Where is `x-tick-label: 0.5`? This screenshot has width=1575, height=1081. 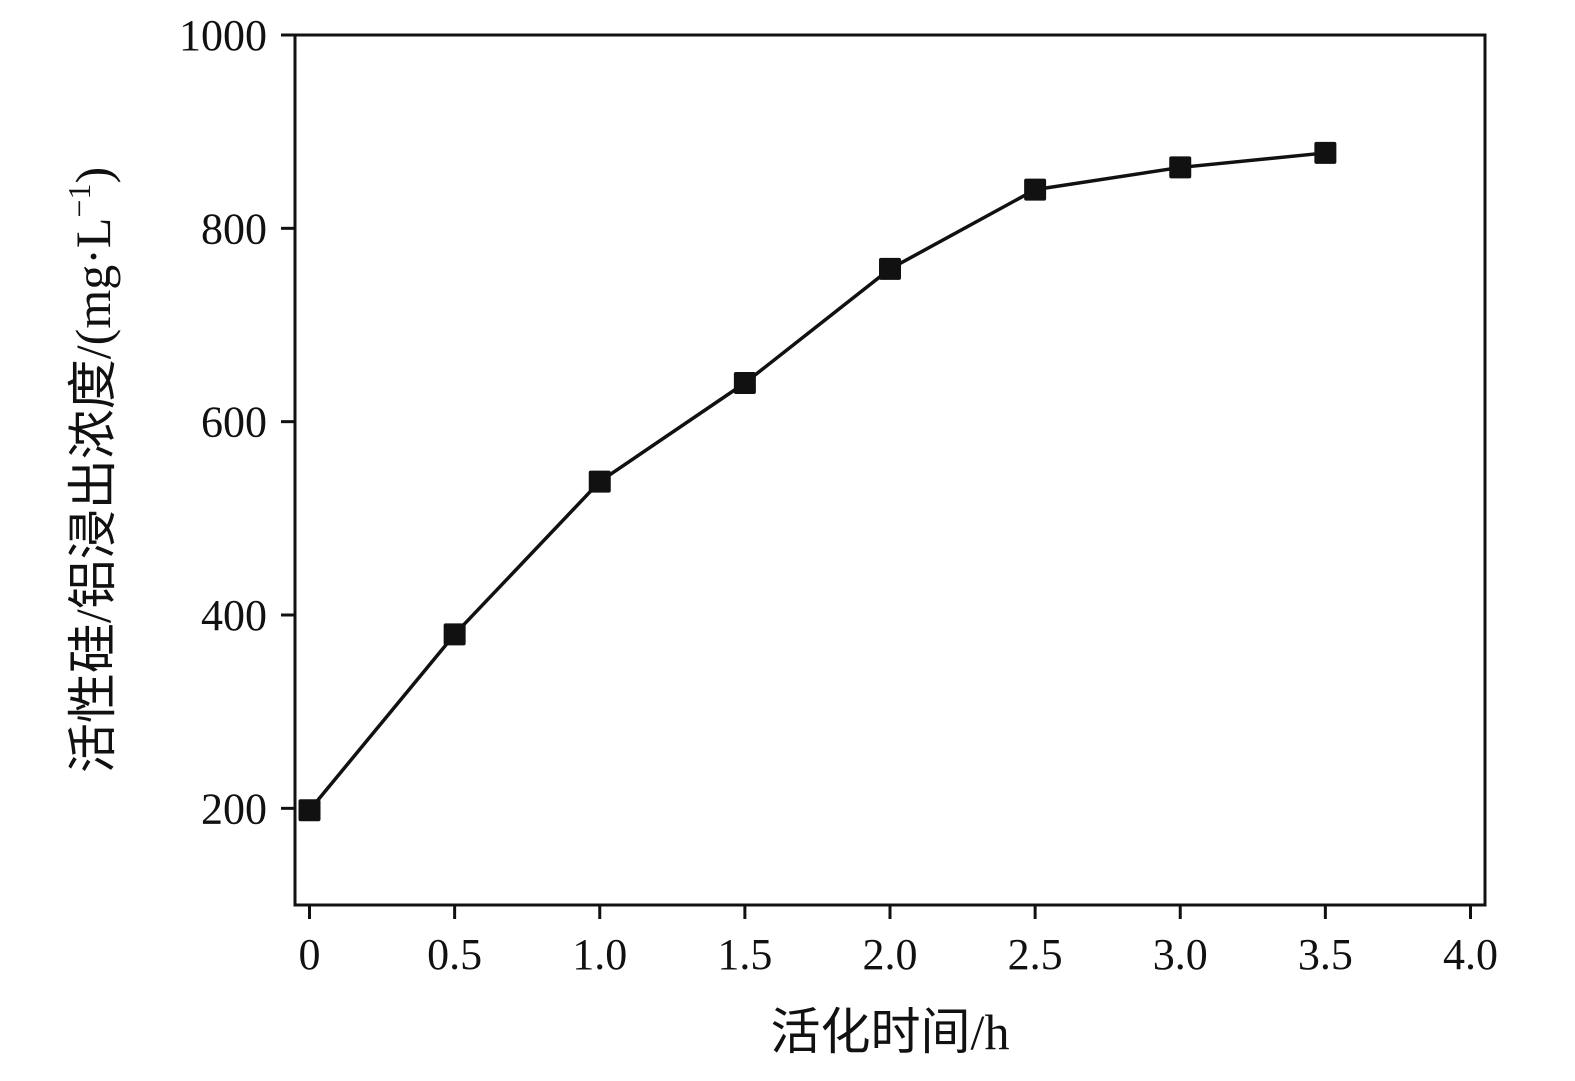 x-tick-label: 0.5 is located at coordinates (454, 954).